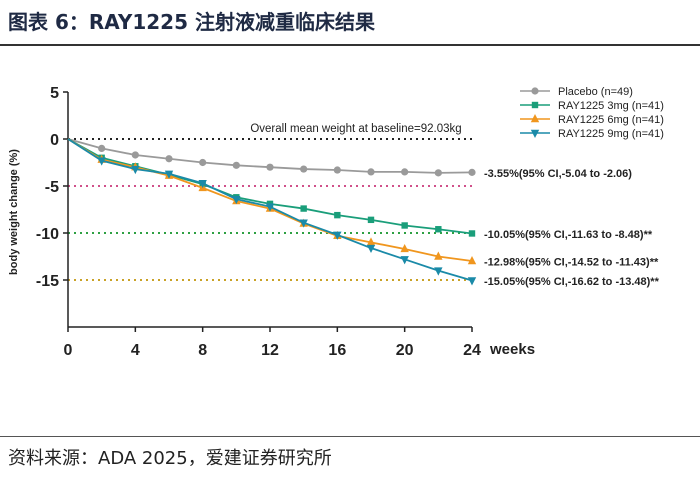 This screenshot has height=478, width=700. I want to click on legend-label: RAY1225 3mg (n=41), so click(611, 106).